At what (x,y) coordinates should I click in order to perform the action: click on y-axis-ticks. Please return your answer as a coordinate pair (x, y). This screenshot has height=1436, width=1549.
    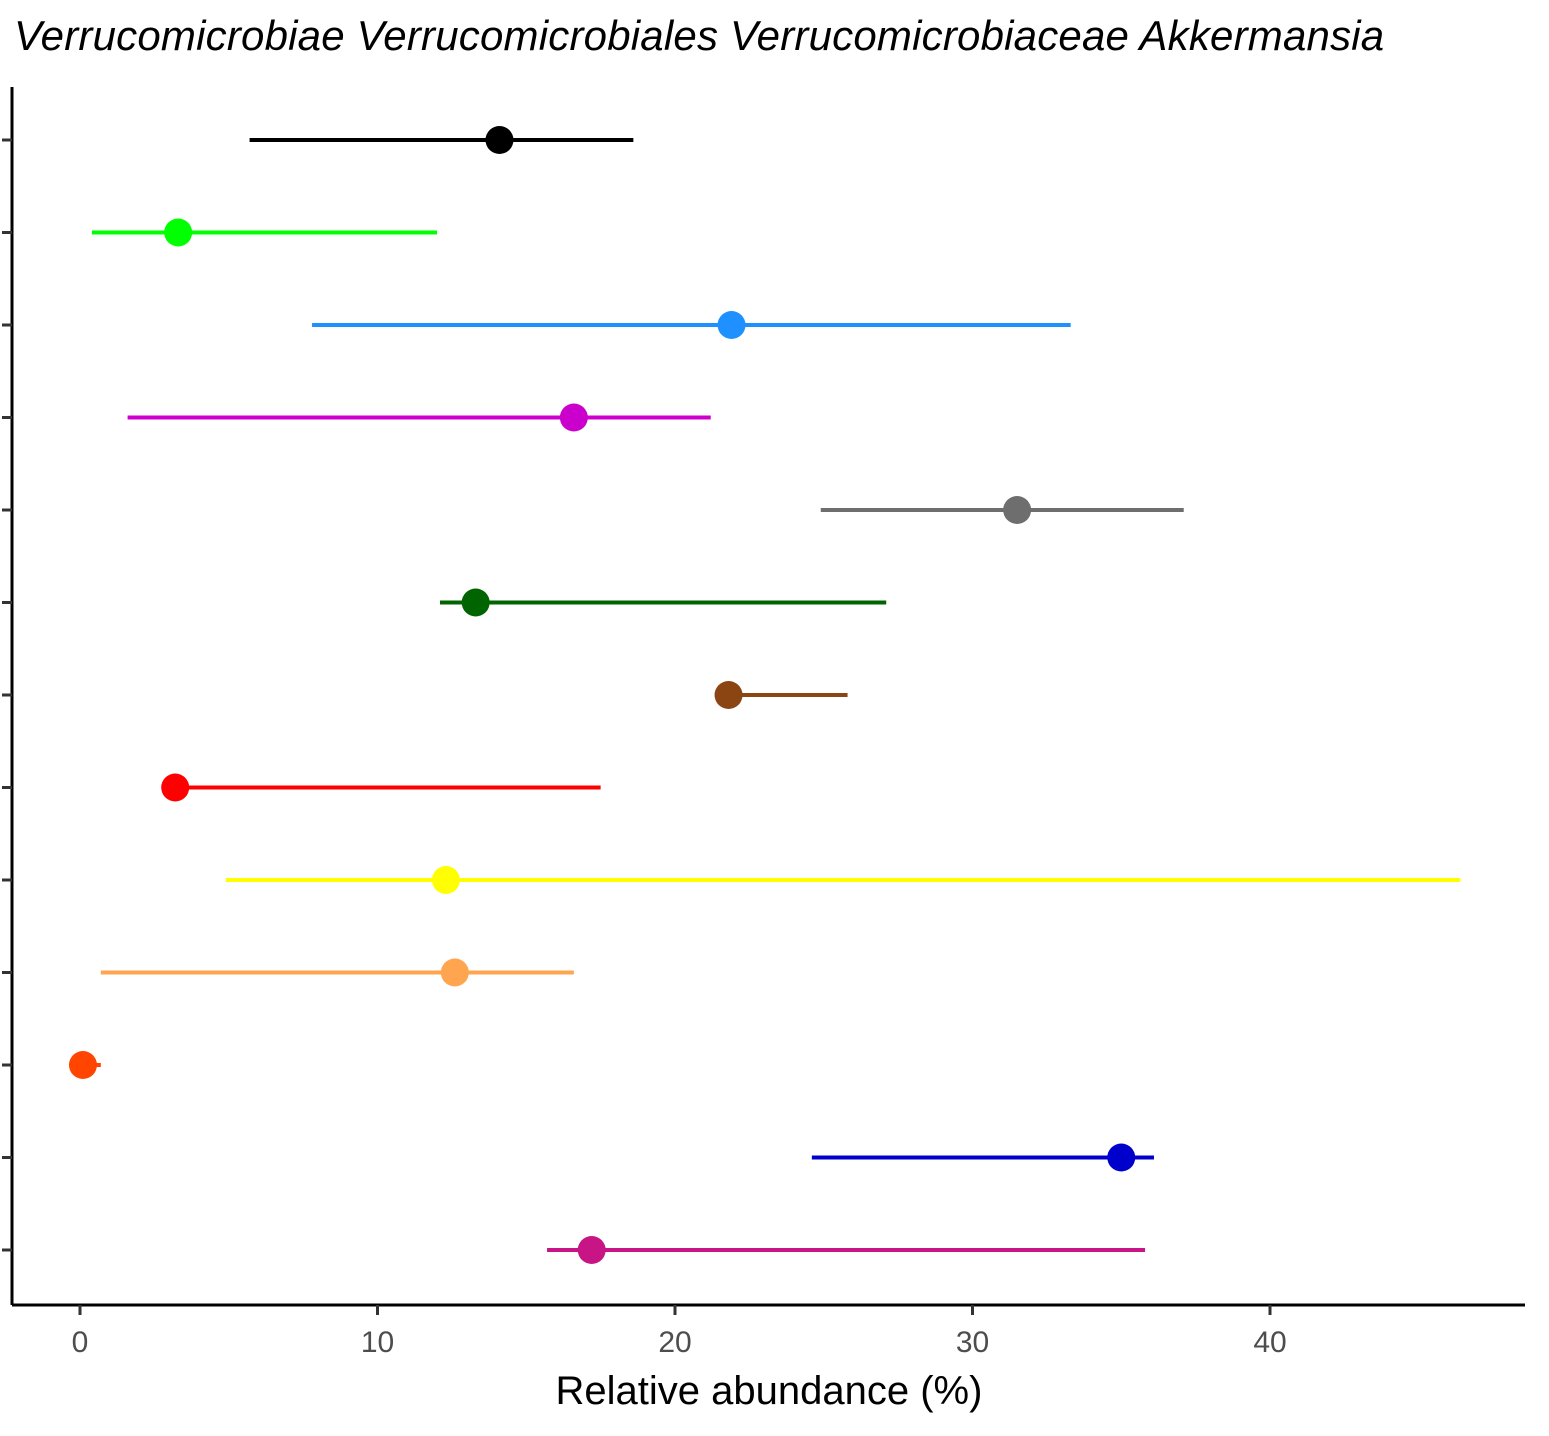
    Looking at the image, I should click on (7, 695).